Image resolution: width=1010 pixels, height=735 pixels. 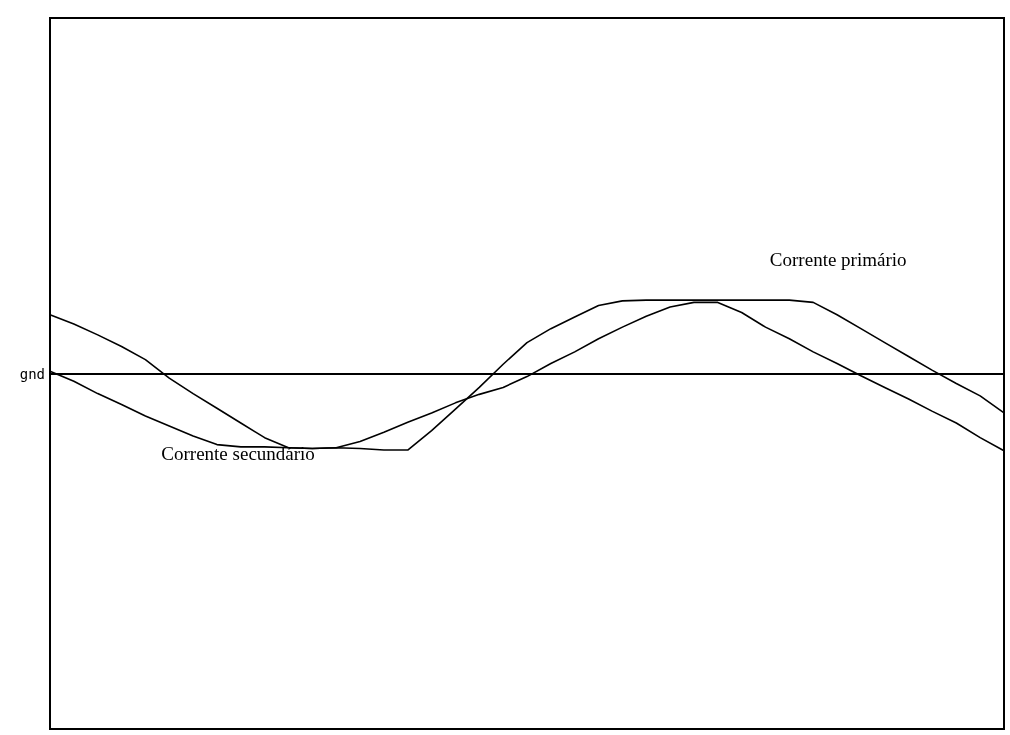 What do you see at coordinates (838, 260) in the screenshot?
I see `series-label: Corrente primário` at bounding box center [838, 260].